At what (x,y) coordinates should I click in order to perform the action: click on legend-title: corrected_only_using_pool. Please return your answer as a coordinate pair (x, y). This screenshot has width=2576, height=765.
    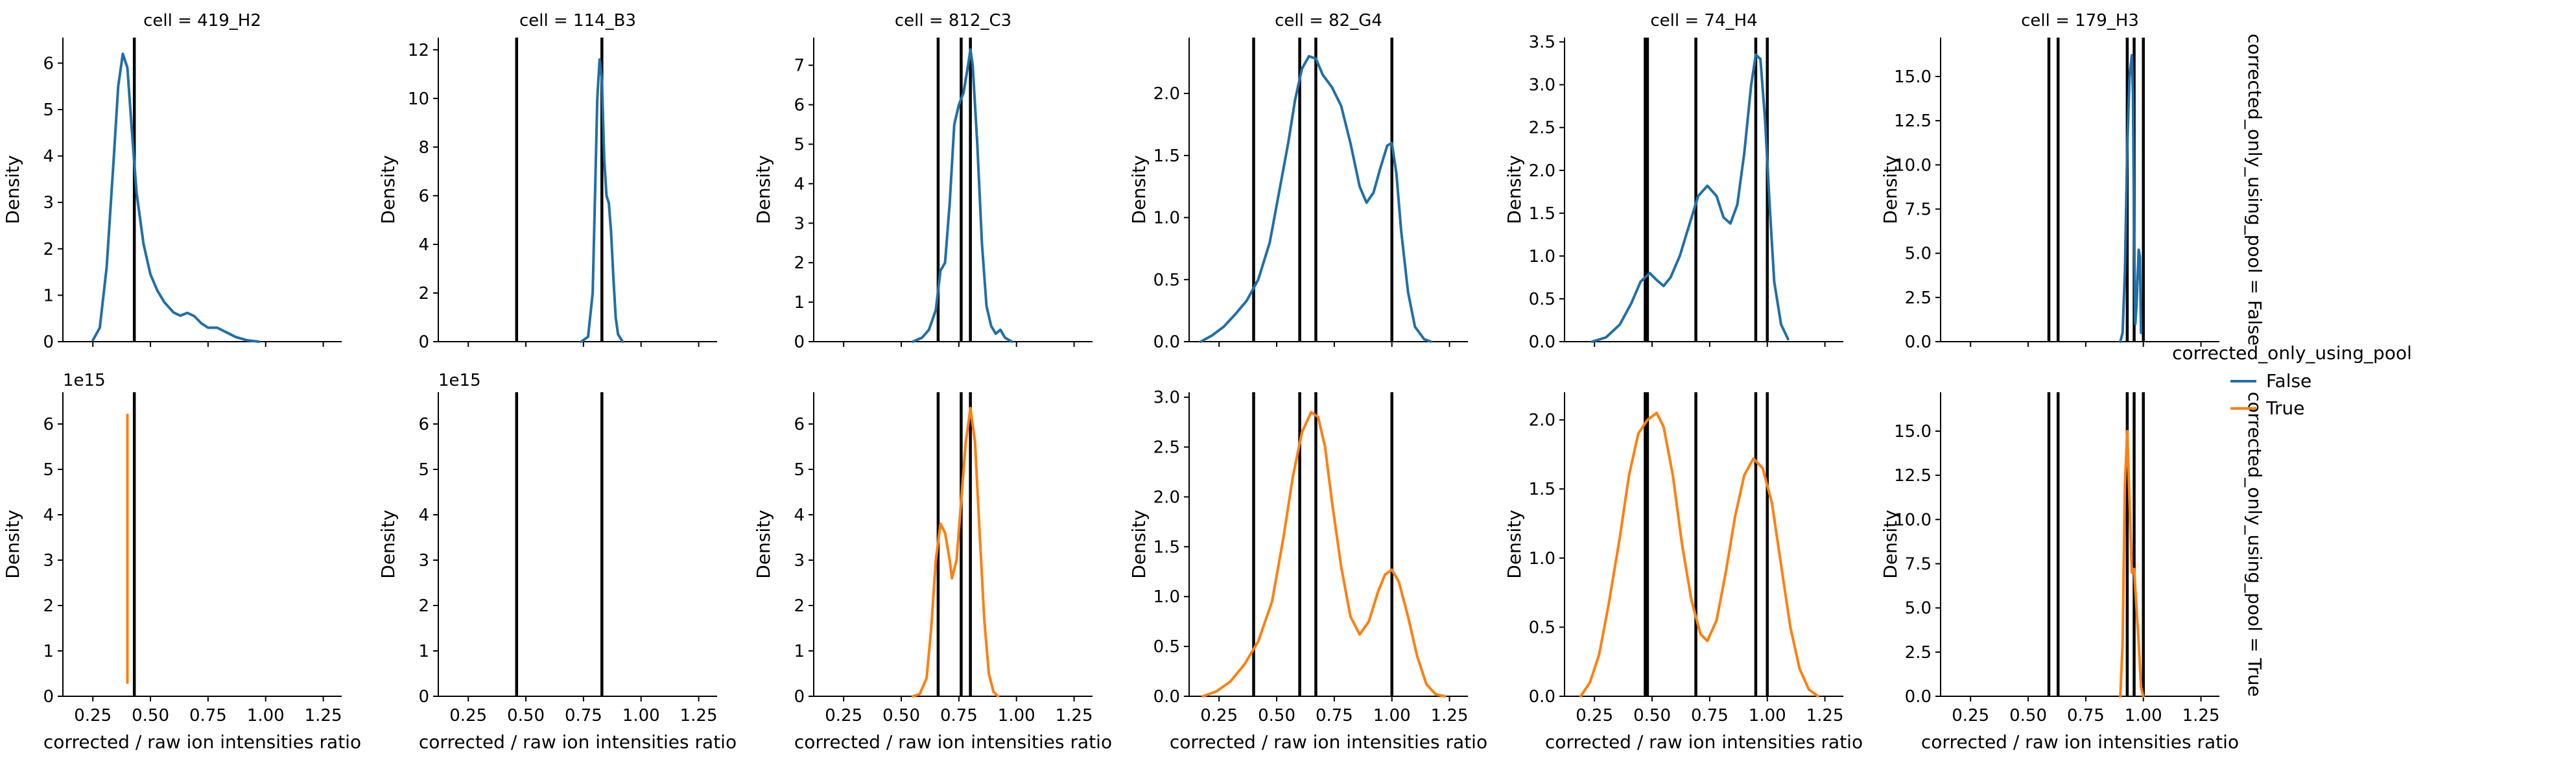
    Looking at the image, I should click on (2292, 353).